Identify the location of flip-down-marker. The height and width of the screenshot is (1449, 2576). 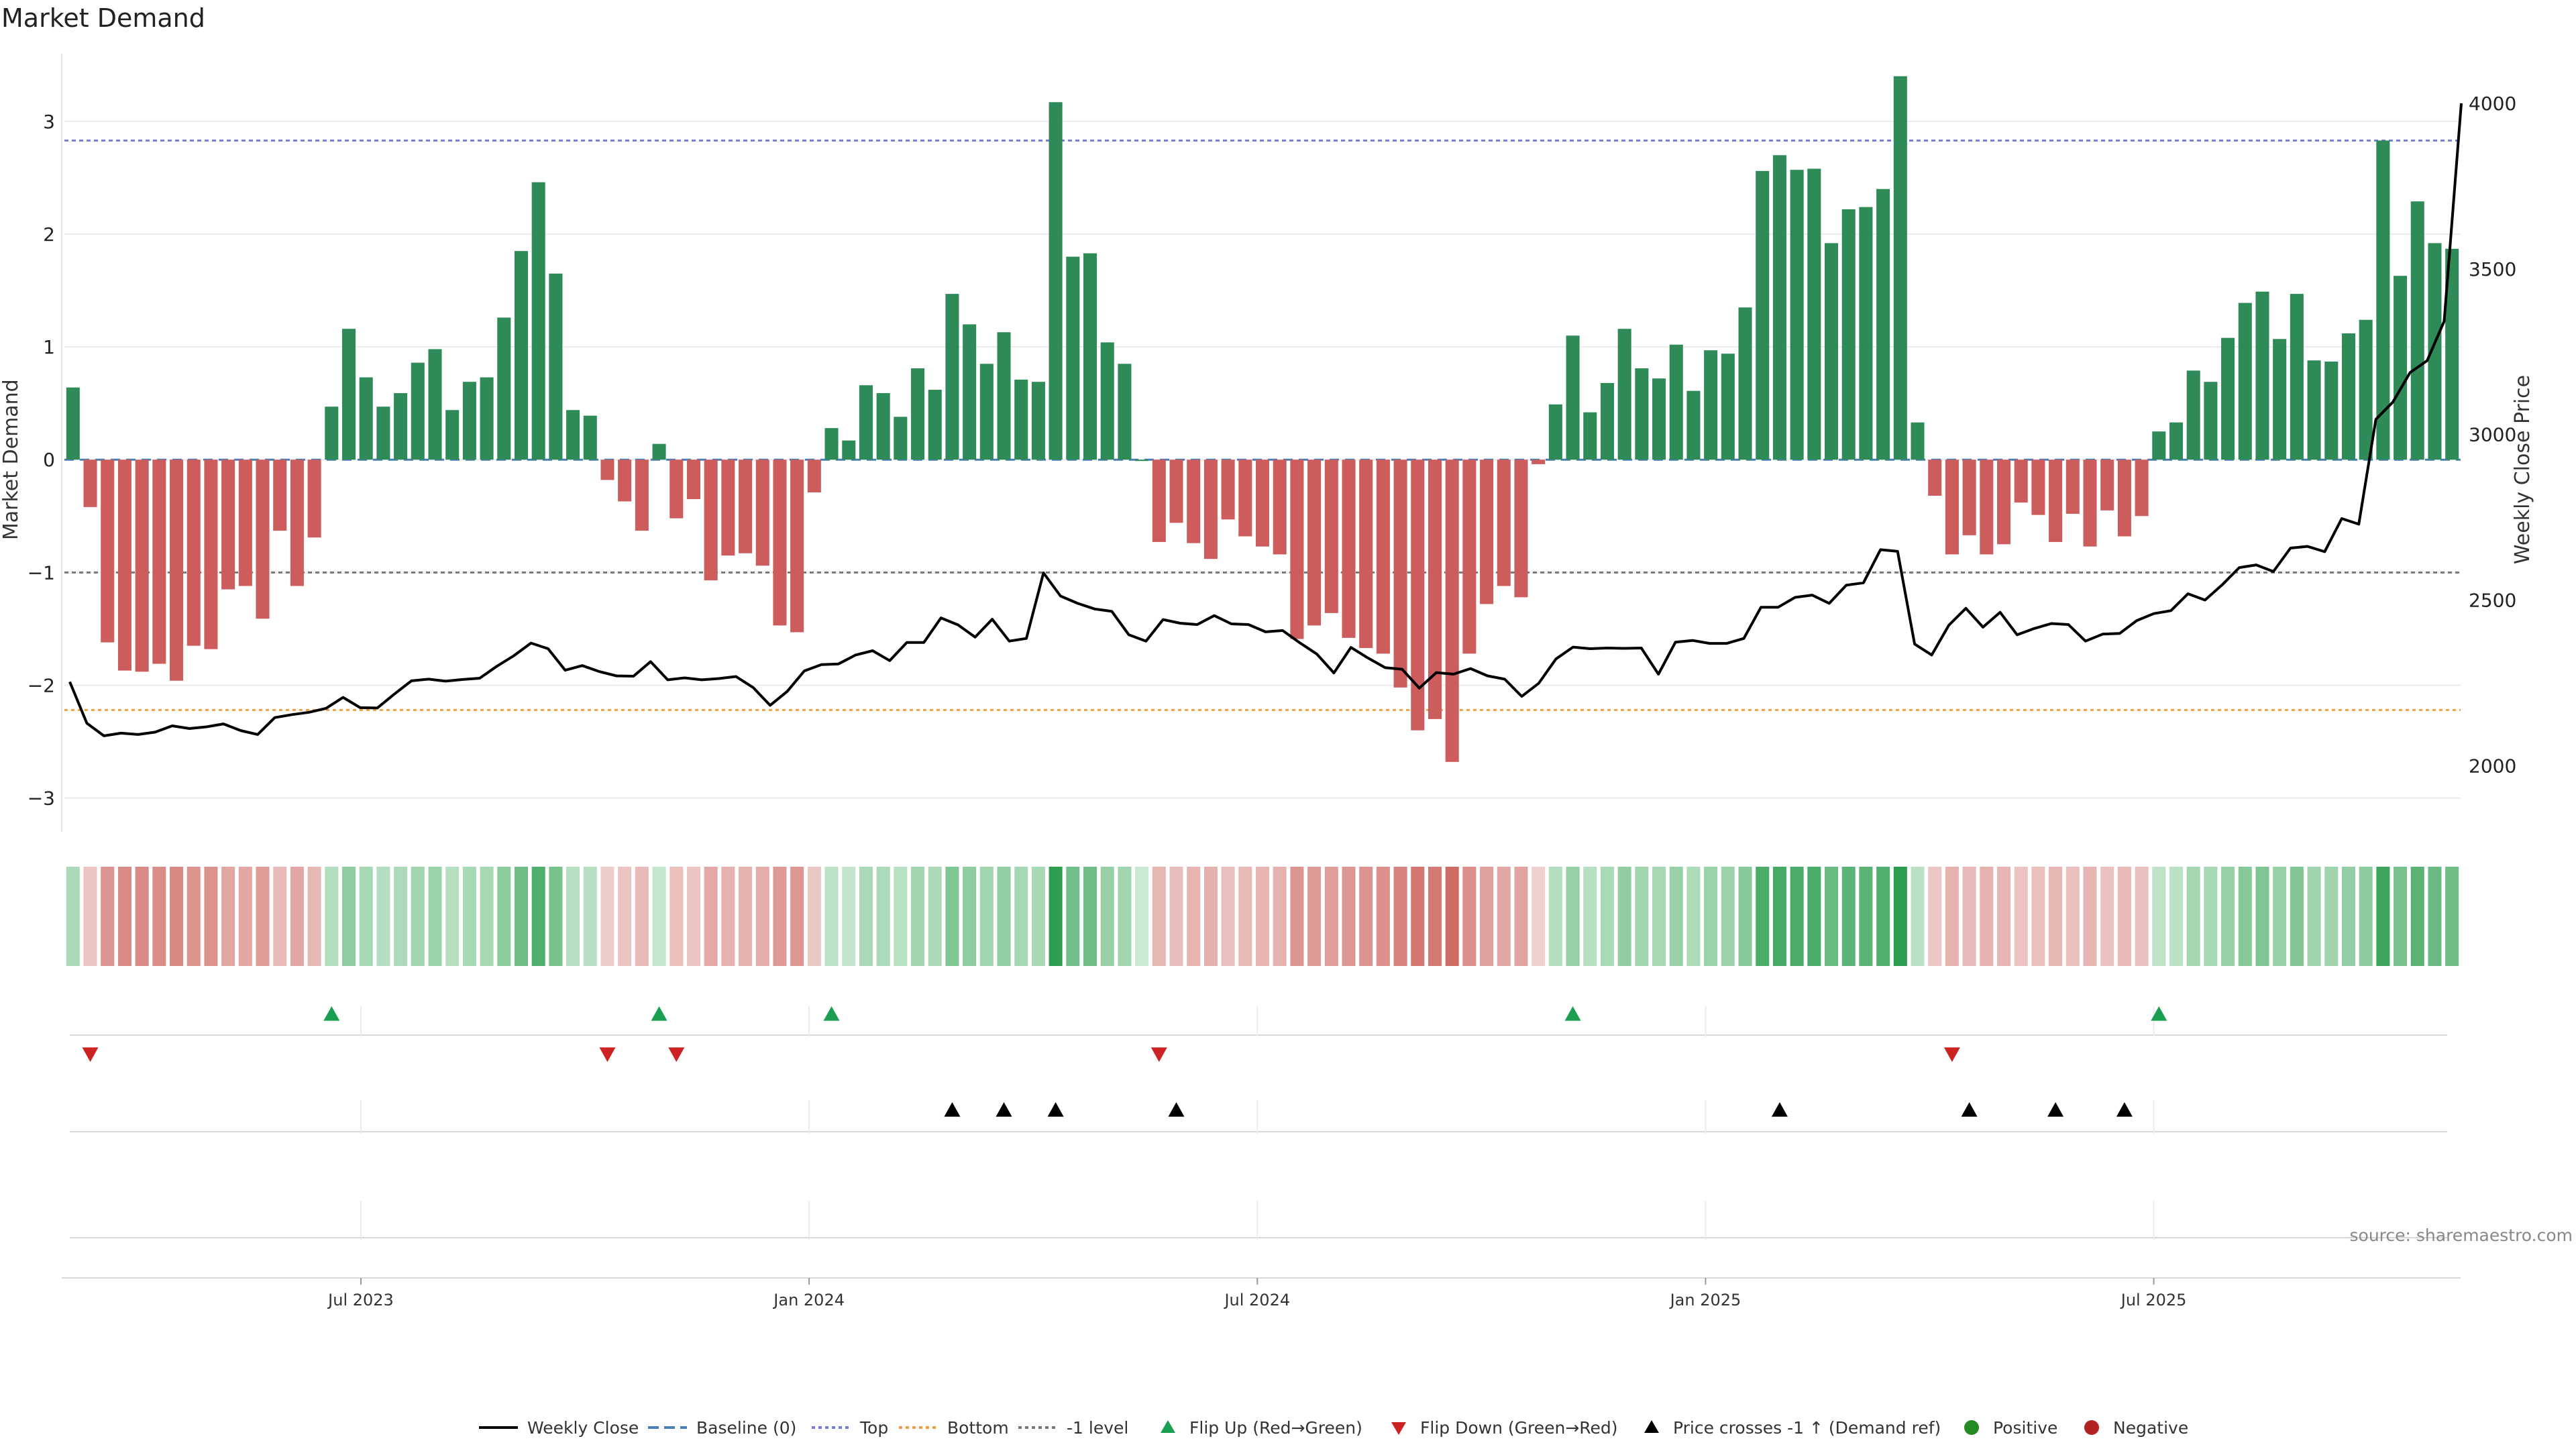
(607, 1054).